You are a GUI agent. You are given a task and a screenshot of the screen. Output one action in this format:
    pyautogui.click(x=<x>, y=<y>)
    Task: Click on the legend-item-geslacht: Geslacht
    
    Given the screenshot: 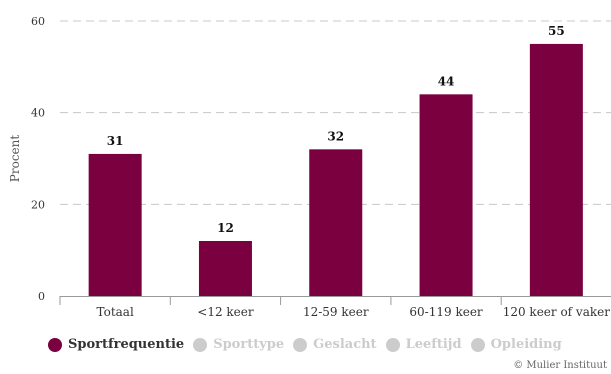 What is the action you would take?
    pyautogui.click(x=335, y=344)
    